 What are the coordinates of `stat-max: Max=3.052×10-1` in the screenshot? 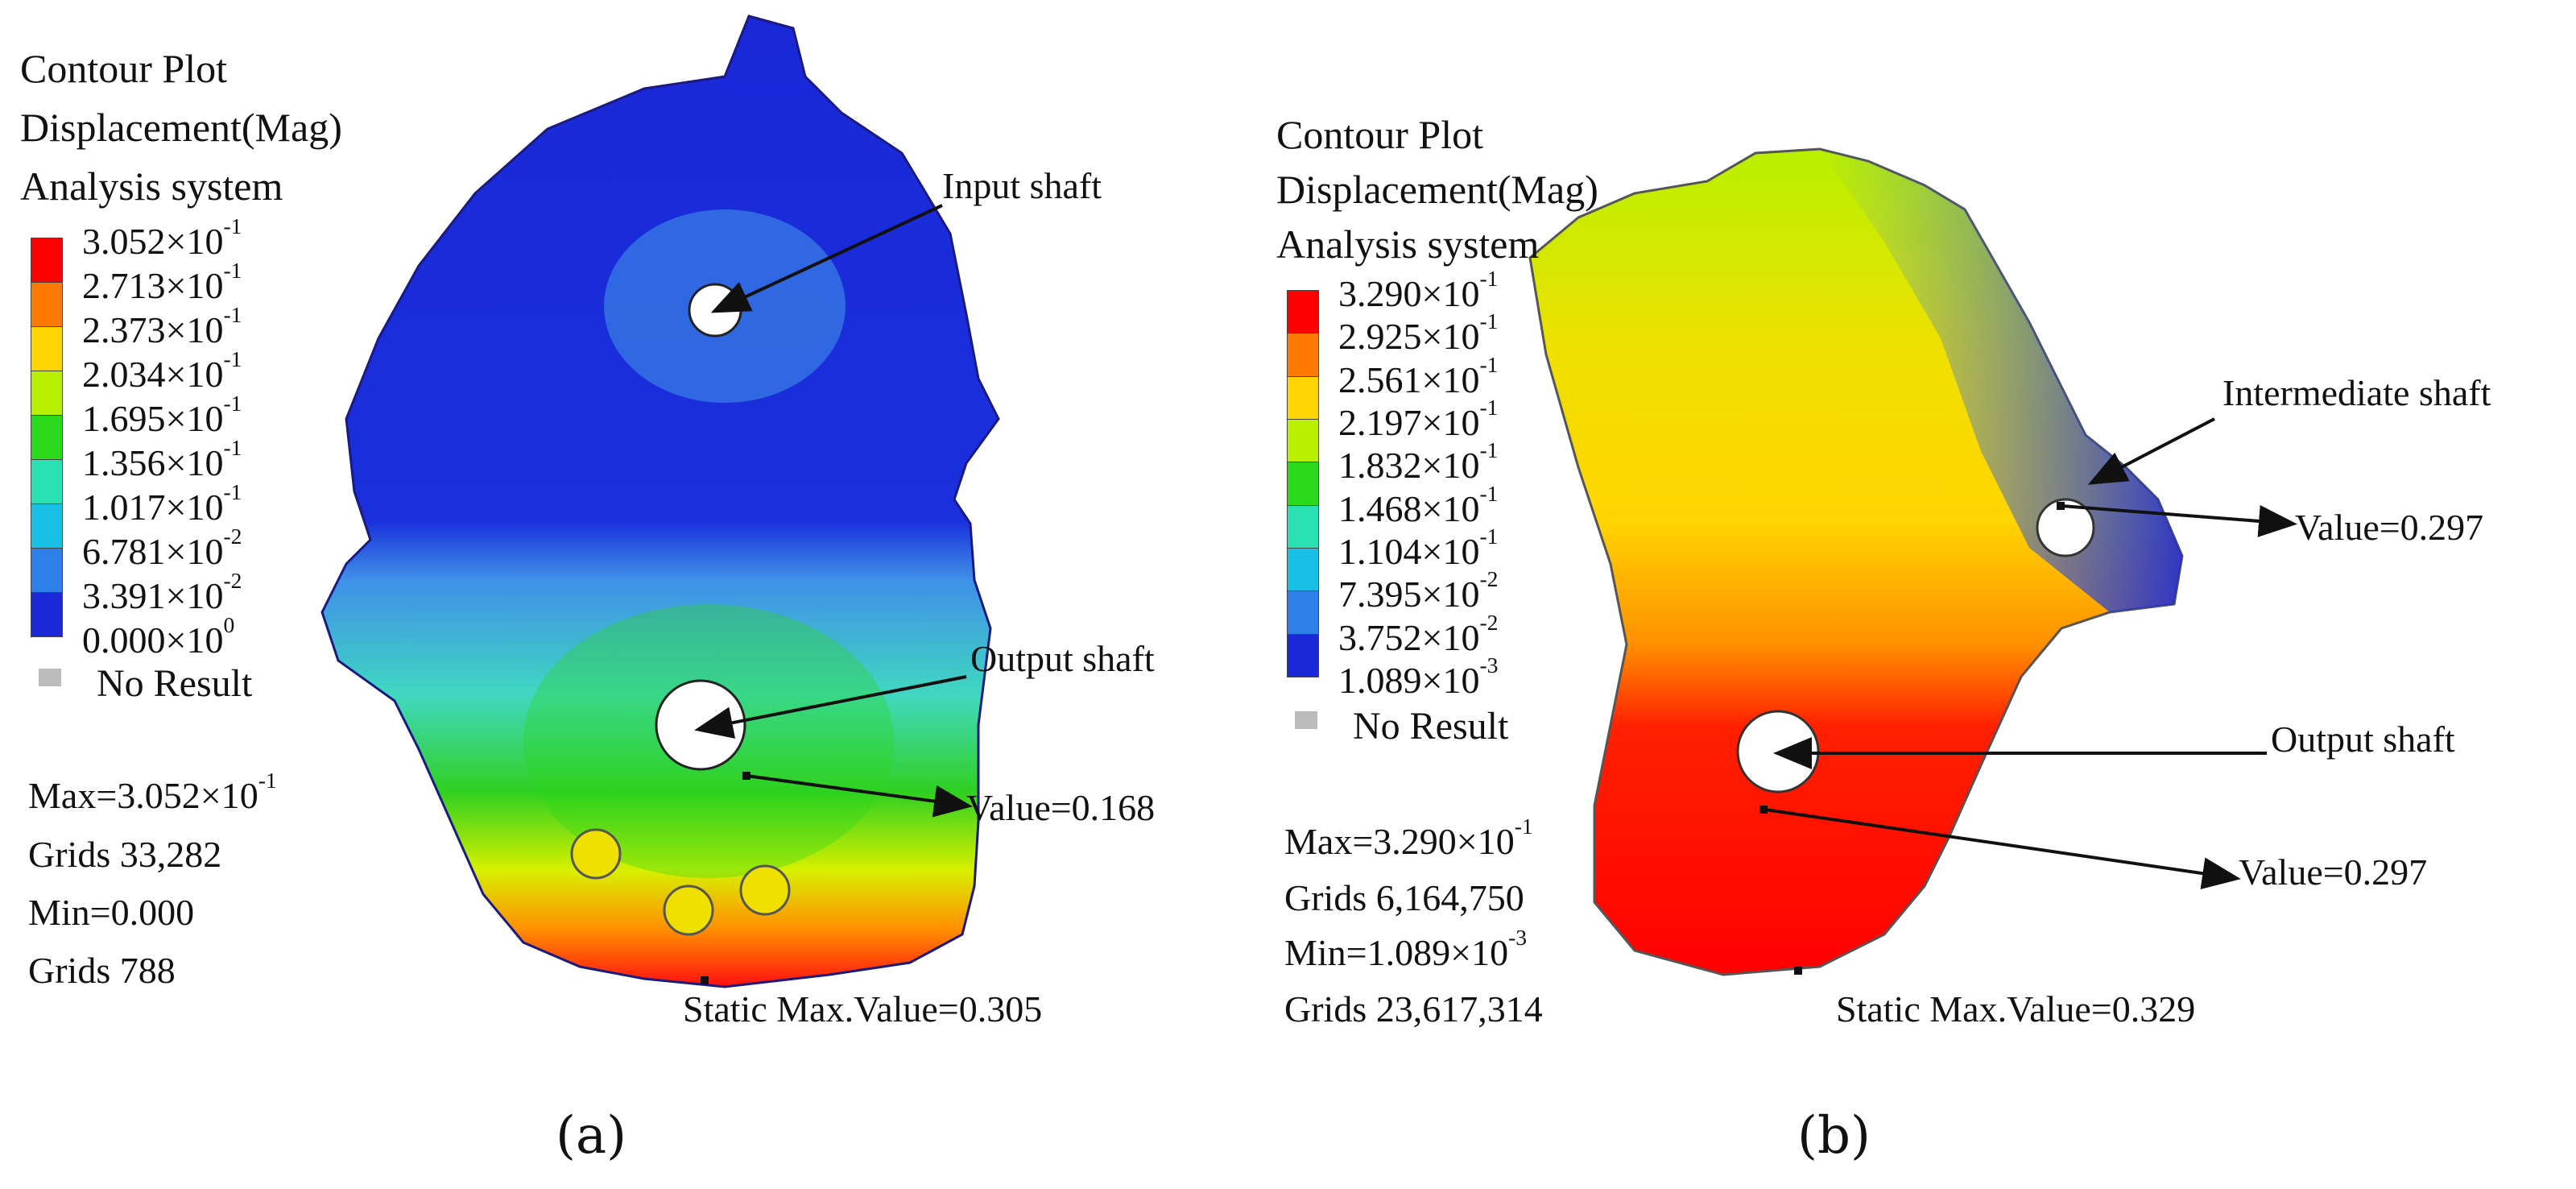 It's located at (152, 792).